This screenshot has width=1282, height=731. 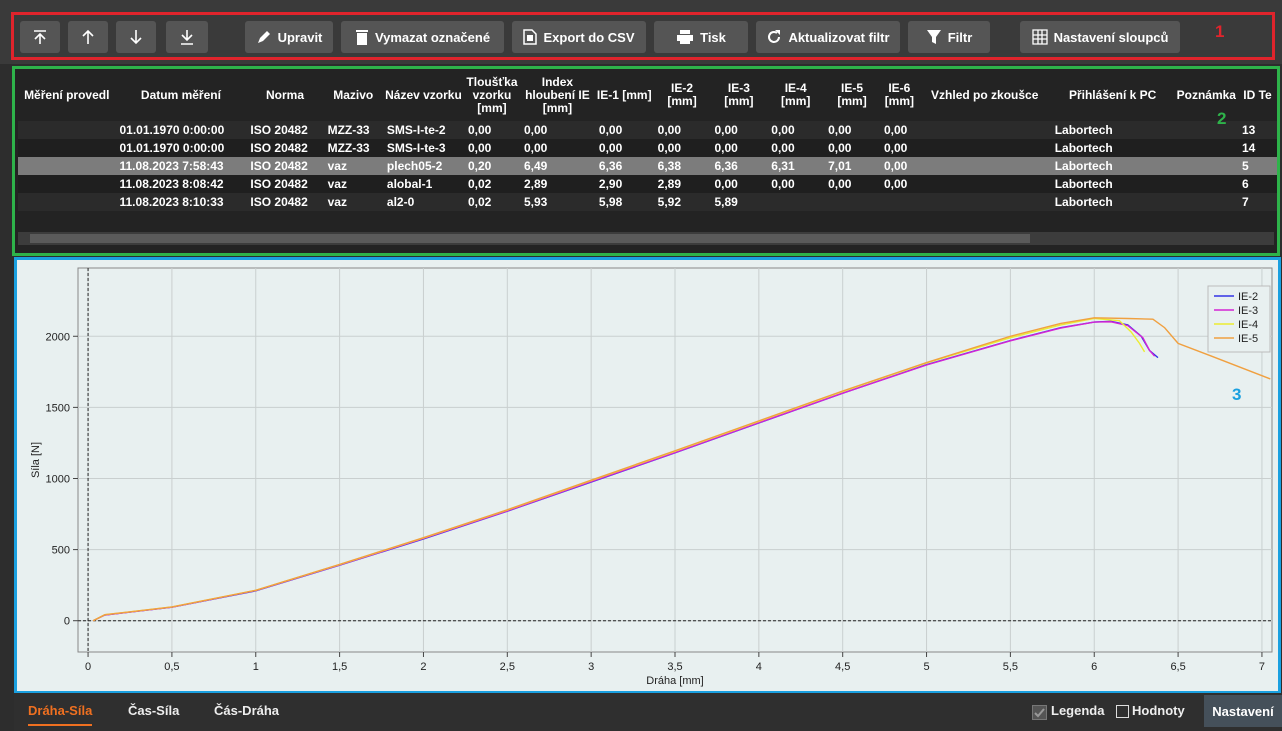 I want to click on table-cell: 11.08.2023 8:08:42, so click(x=171, y=184).